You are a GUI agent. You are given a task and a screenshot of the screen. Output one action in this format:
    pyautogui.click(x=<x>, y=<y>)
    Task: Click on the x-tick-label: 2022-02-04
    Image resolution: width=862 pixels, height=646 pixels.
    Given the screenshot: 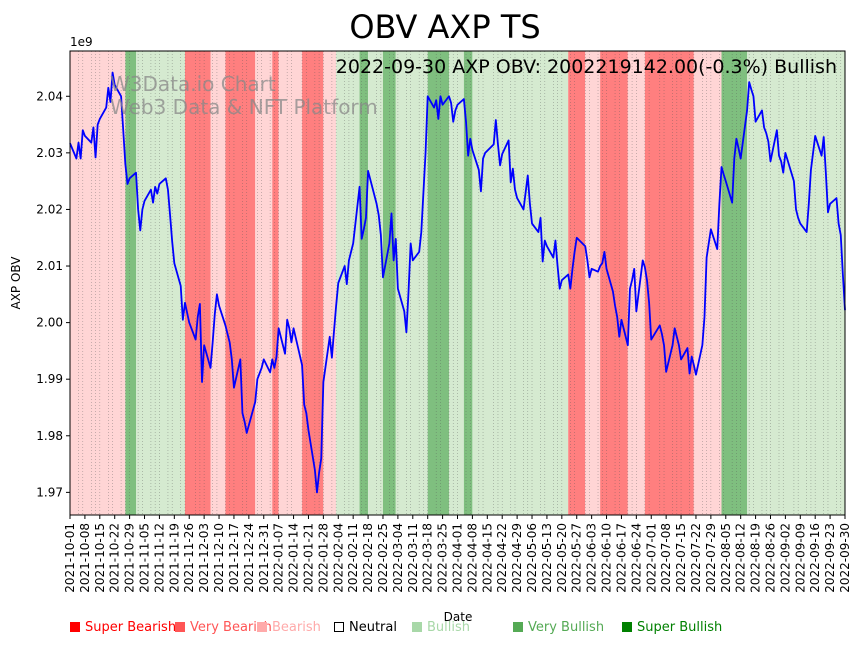 What is the action you would take?
    pyautogui.click(x=338, y=558)
    